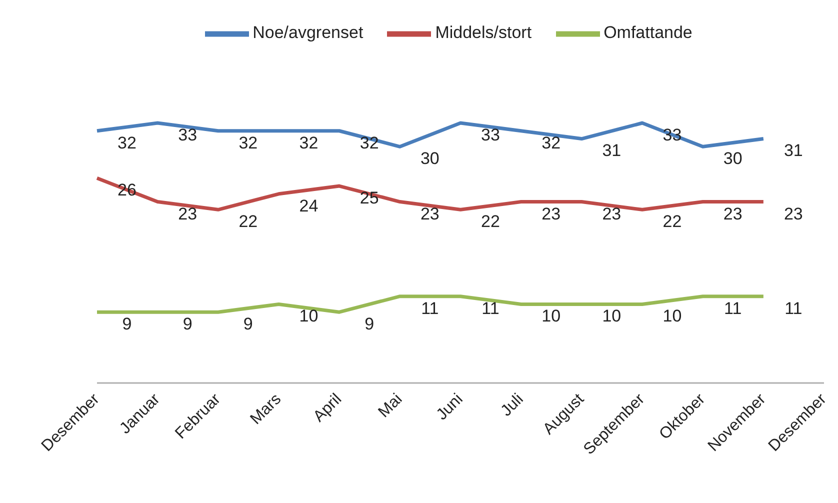 The height and width of the screenshot is (503, 838). I want to click on legend-label: Middels/stort, so click(483, 32).